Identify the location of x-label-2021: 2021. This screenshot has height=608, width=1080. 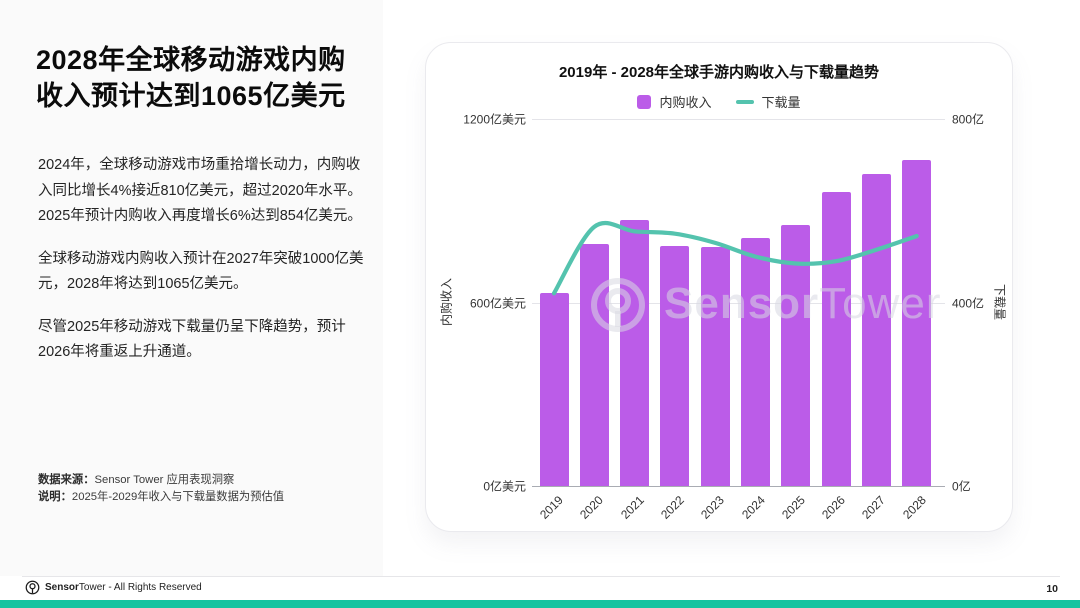
(632, 507).